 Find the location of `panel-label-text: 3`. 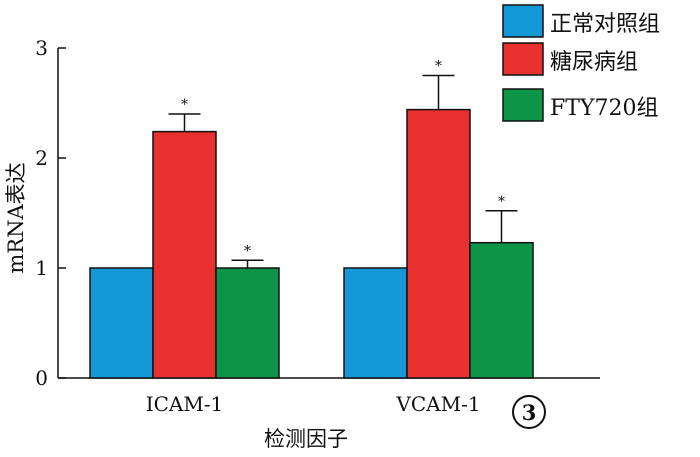

panel-label-text: 3 is located at coordinates (529, 412).